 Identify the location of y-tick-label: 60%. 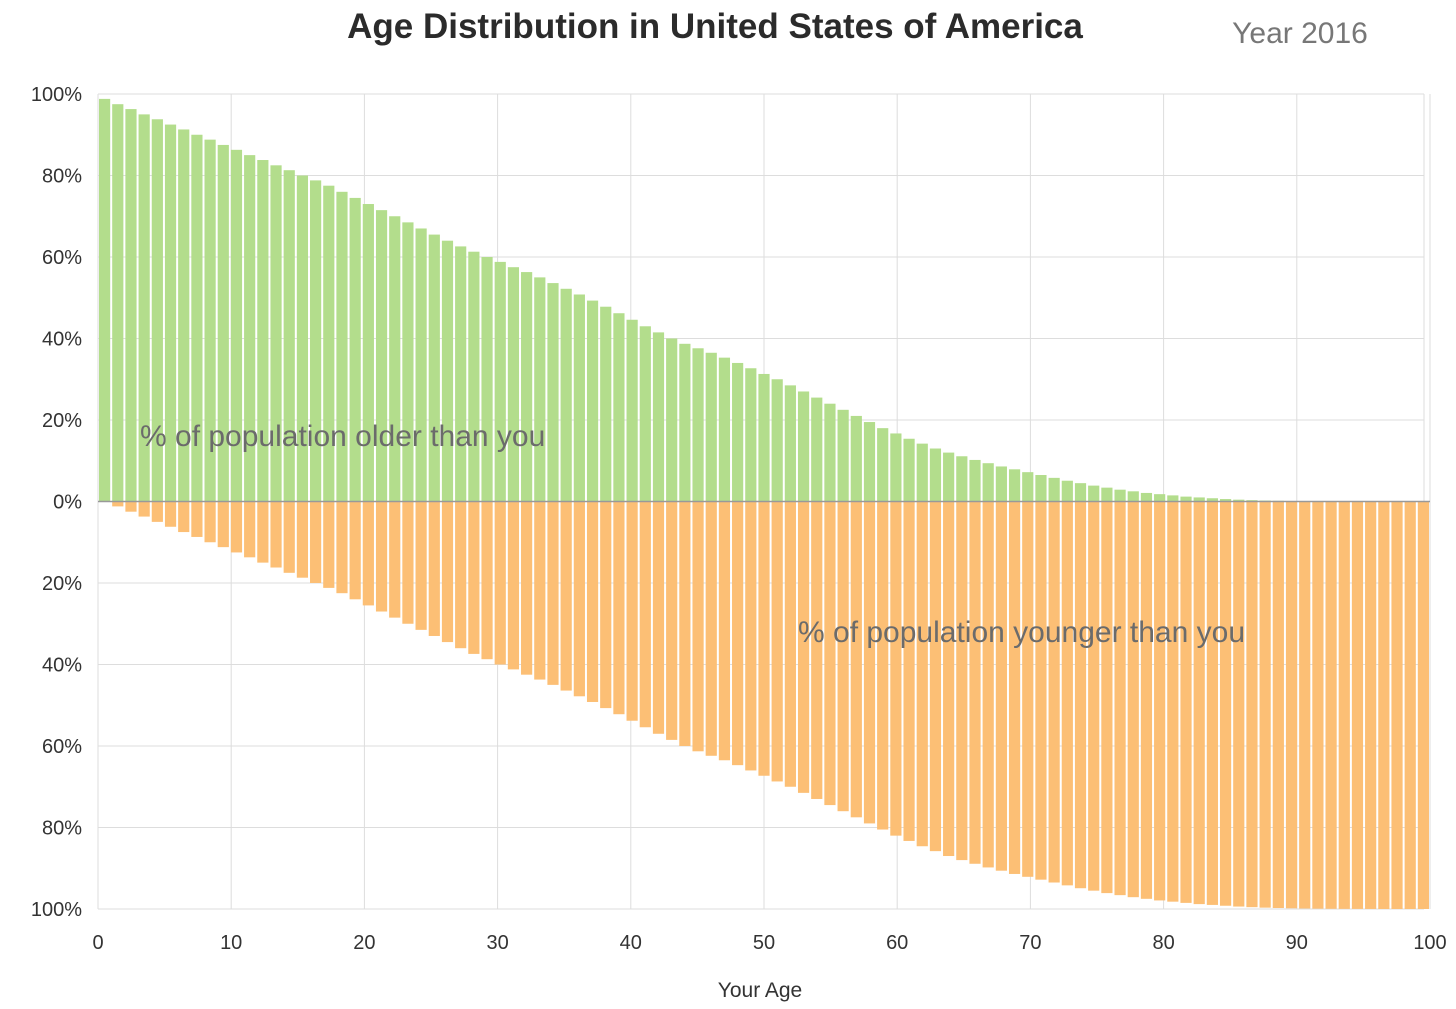
(62, 747).